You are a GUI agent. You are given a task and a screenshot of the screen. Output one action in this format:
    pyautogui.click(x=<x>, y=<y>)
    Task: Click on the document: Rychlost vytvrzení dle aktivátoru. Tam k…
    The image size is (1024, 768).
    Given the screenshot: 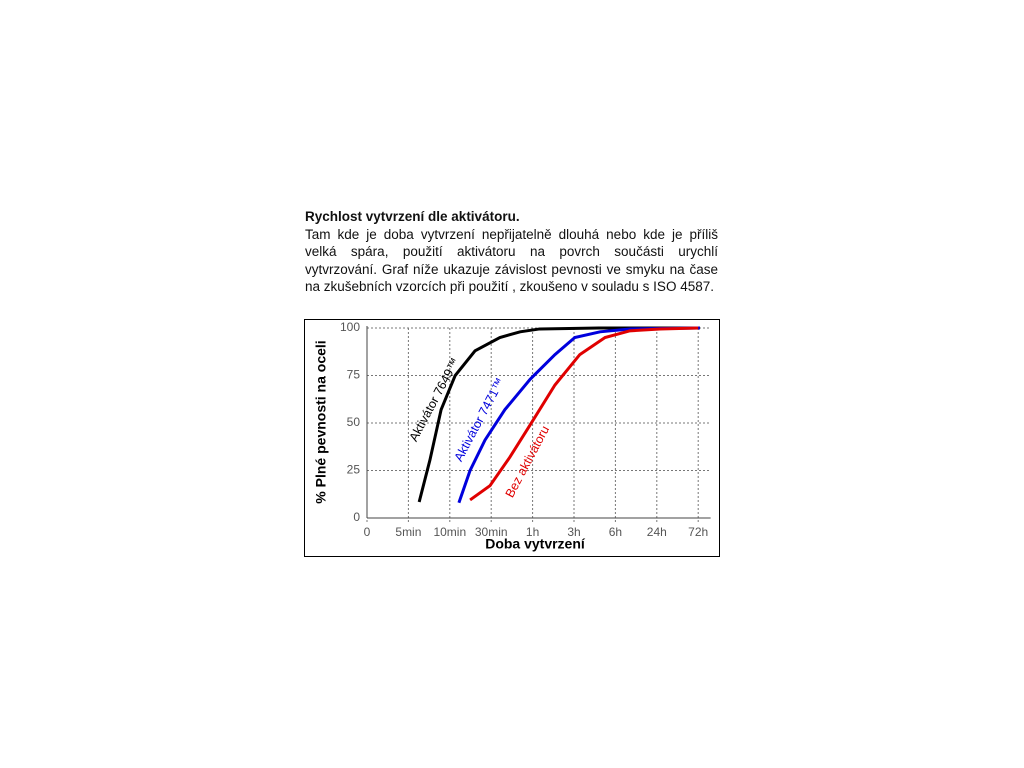 What is the action you would take?
    pyautogui.click(x=511, y=252)
    